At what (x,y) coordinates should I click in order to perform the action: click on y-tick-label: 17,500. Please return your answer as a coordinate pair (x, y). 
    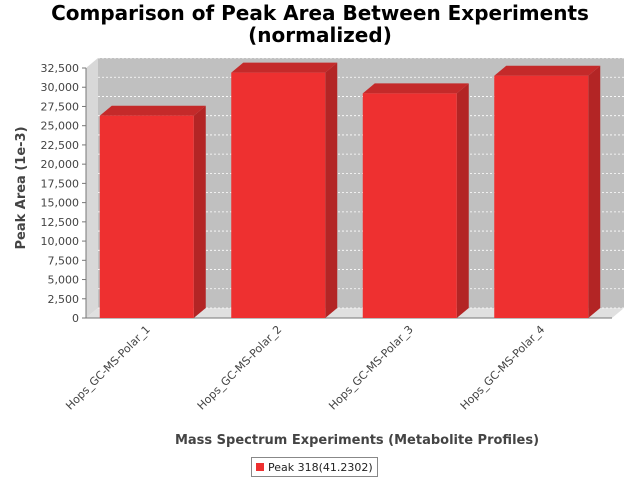
    Looking at the image, I should click on (60, 183).